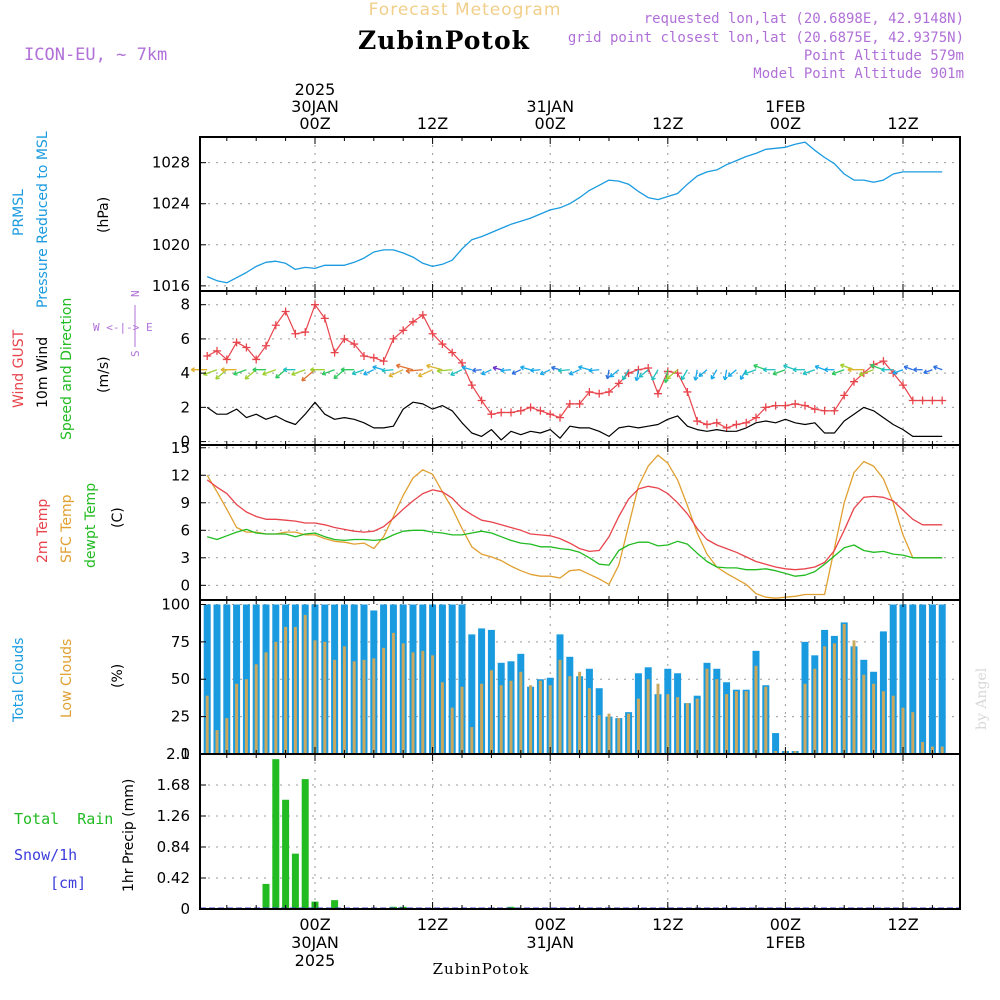 The image size is (1000, 1000). Describe the element at coordinates (315, 942) in the screenshot. I see `bottom-time-label: 30JAN` at that location.